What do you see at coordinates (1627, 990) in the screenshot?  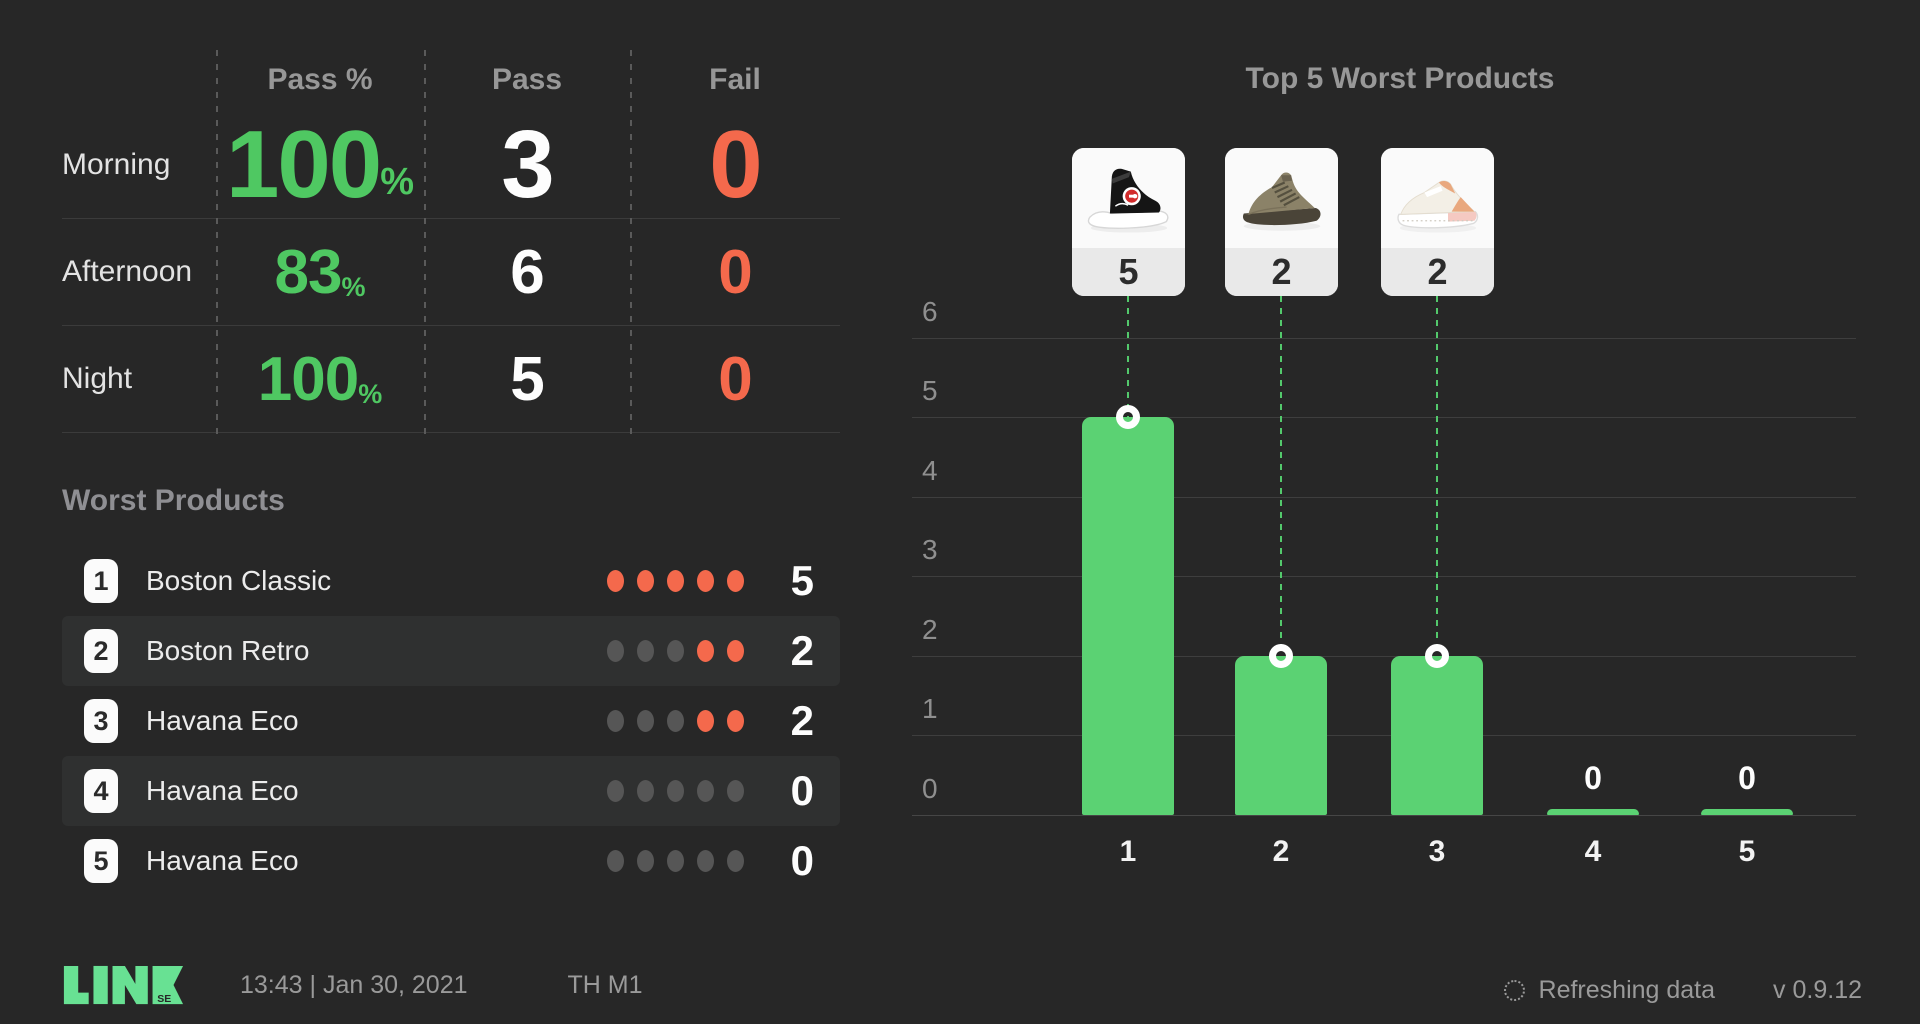 I see `refresh-status: Refreshing data` at bounding box center [1627, 990].